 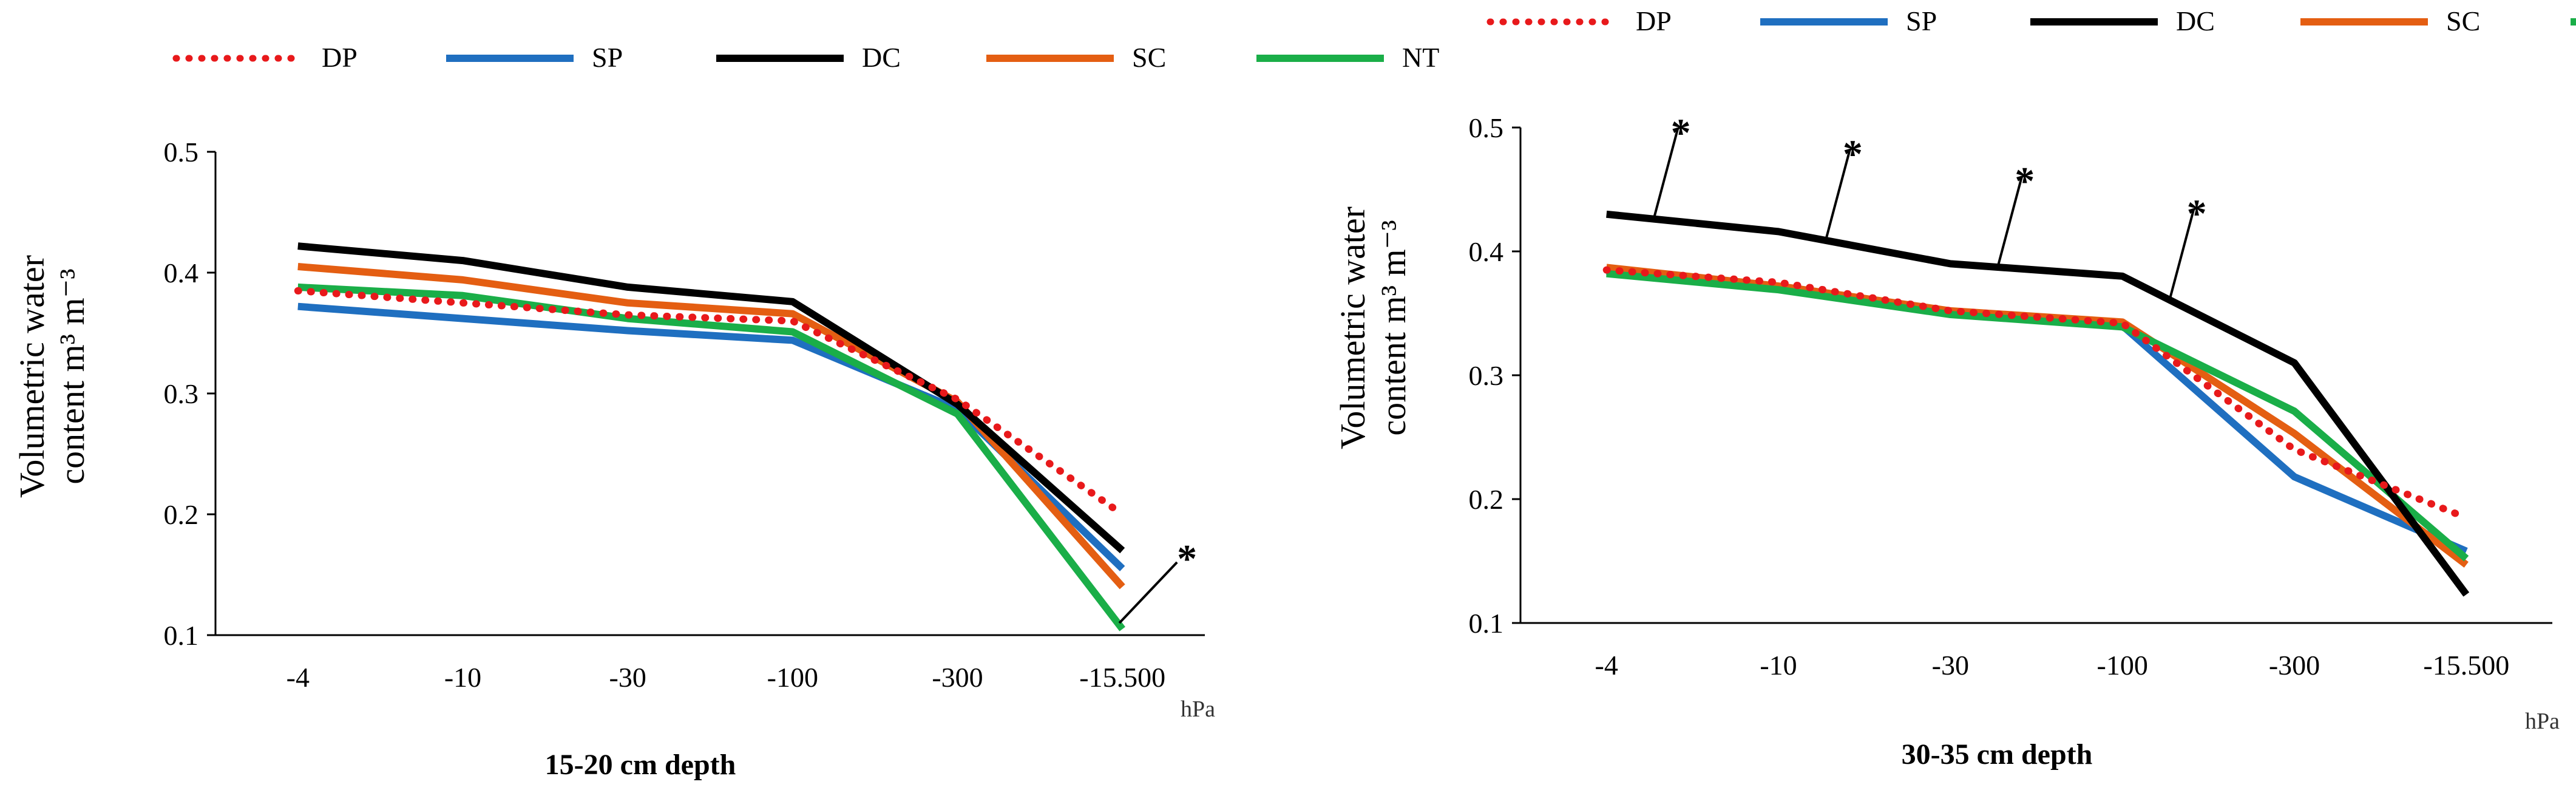 What do you see at coordinates (1998, 754) in the screenshot?
I see `chart-caption: 30-35 cm depth` at bounding box center [1998, 754].